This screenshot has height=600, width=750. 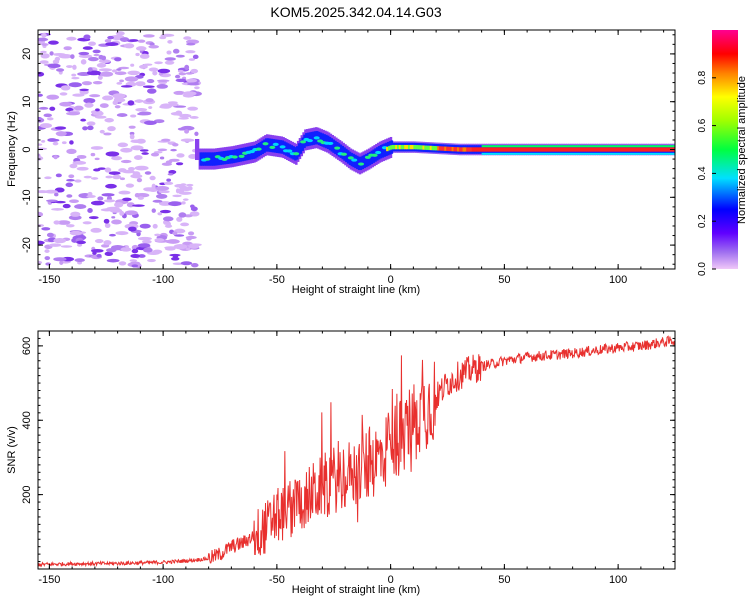 What do you see at coordinates (12, 450) in the screenshot?
I see `snr-y-label: SNR (v/v)` at bounding box center [12, 450].